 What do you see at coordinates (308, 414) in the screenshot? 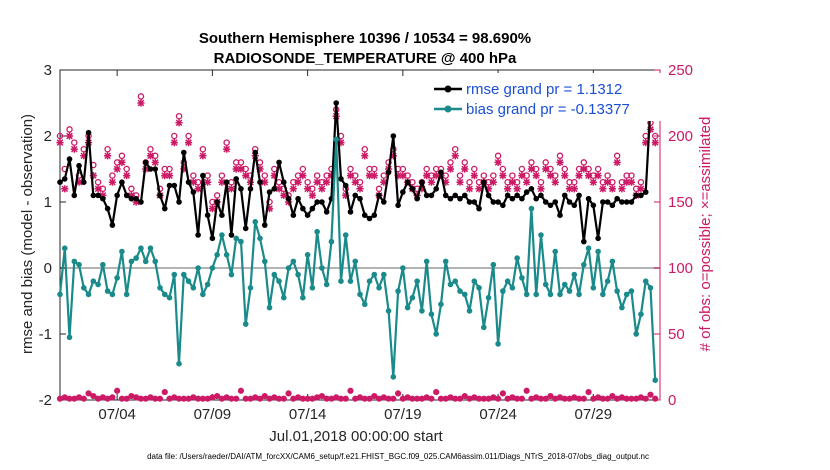
I see `x-tick-label: 07/14` at bounding box center [308, 414].